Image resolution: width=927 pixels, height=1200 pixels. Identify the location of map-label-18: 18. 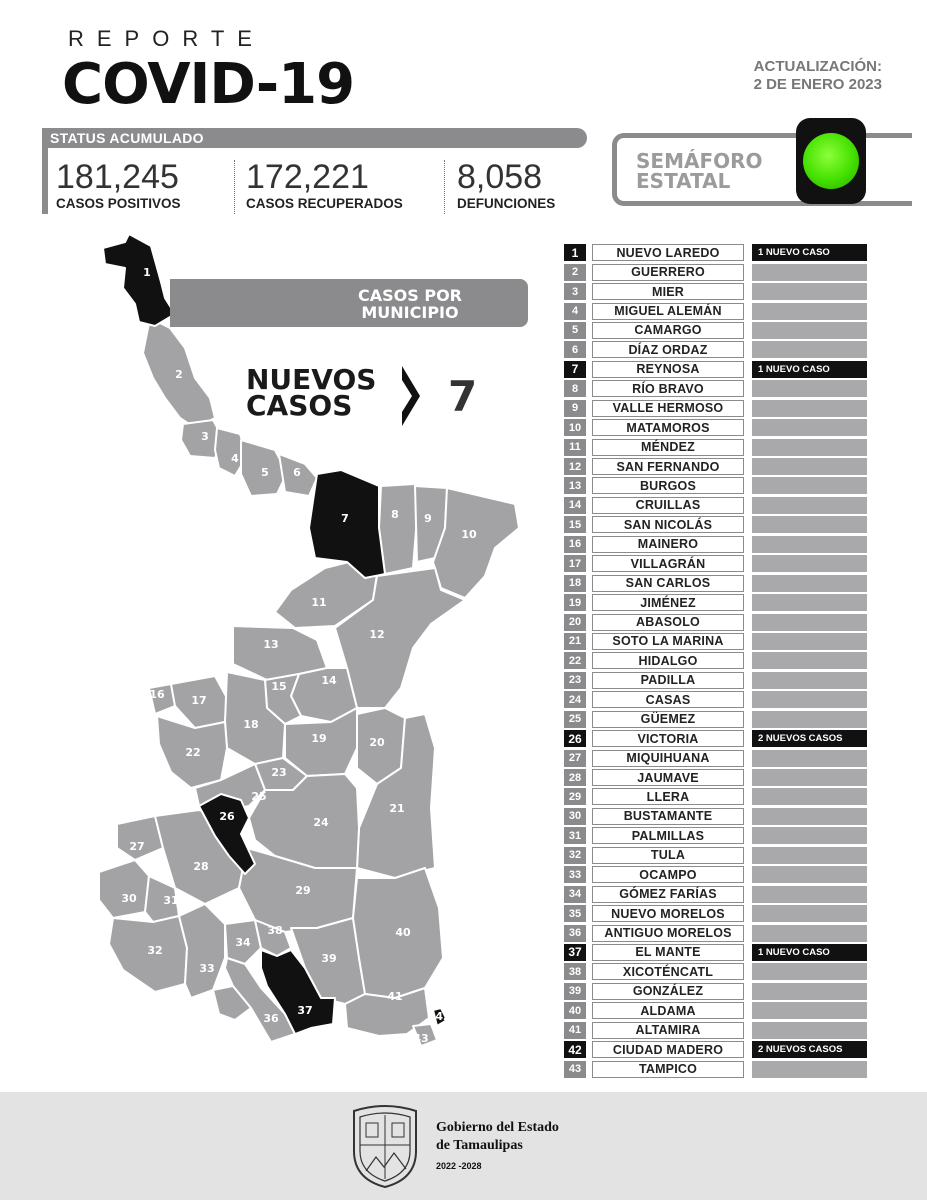
(250, 724).